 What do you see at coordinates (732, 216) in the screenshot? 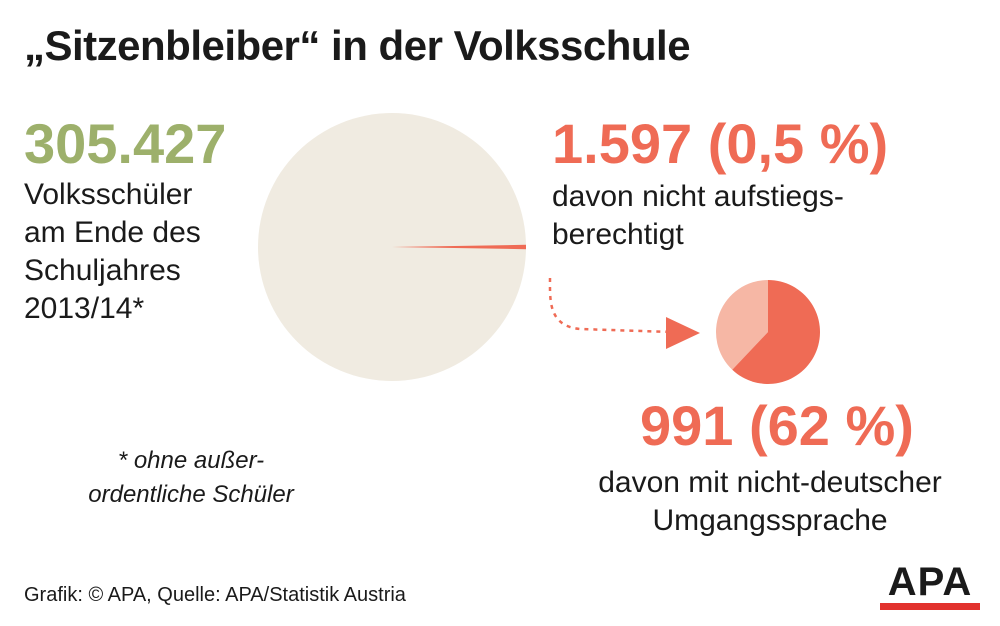
I see `repeaters-description: davon nicht aufstiegs- berechtigt` at bounding box center [732, 216].